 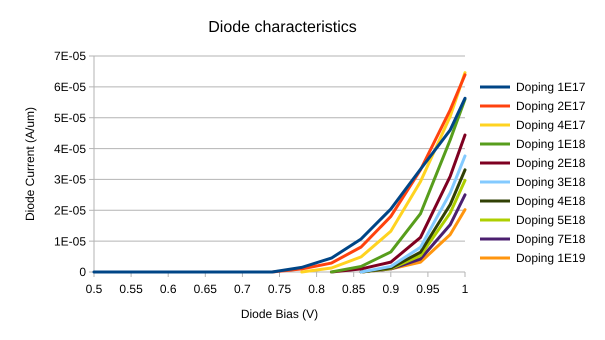 What do you see at coordinates (243, 289) in the screenshot?
I see `x-tick-label: 0.7` at bounding box center [243, 289].